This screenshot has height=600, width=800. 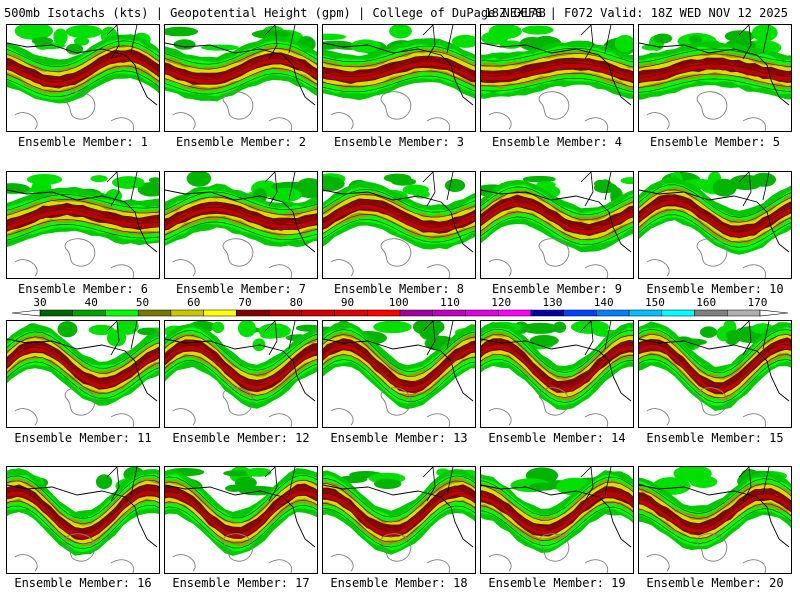 I want to click on colorbar-tick-label: 60, so click(x=193, y=302).